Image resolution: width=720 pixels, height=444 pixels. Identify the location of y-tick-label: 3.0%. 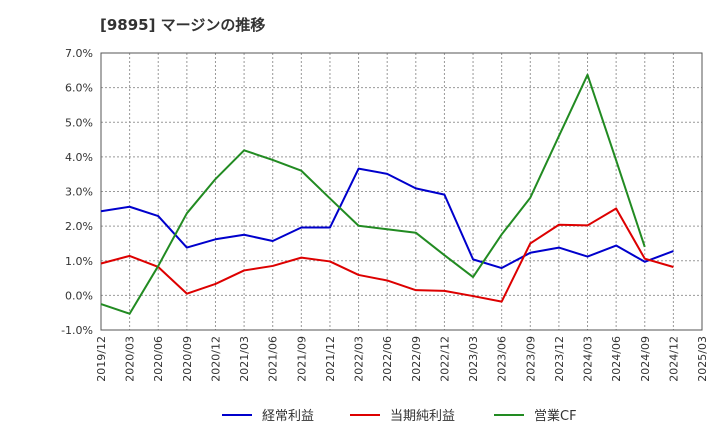
(79, 192).